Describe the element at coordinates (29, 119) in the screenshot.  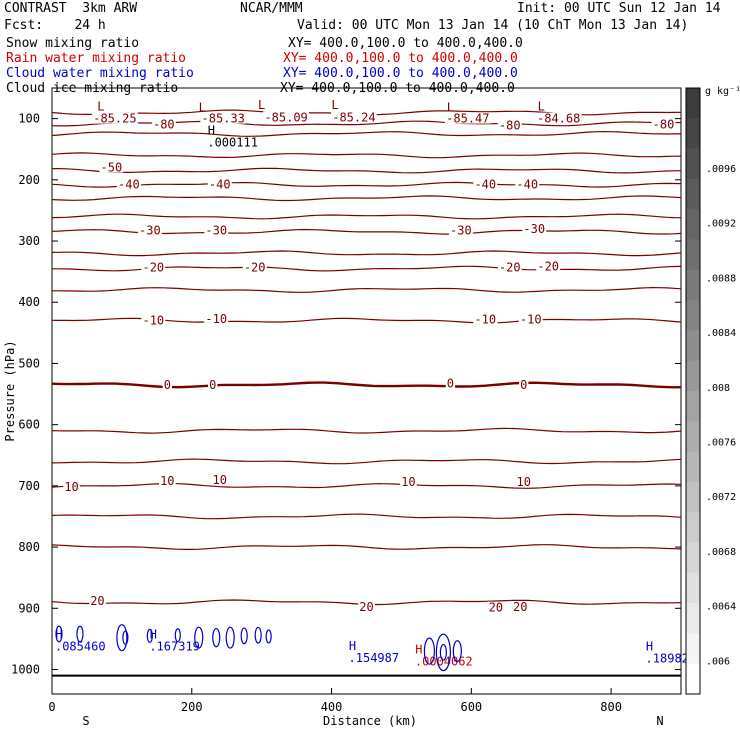
I see `y-tick-label: 100` at that location.